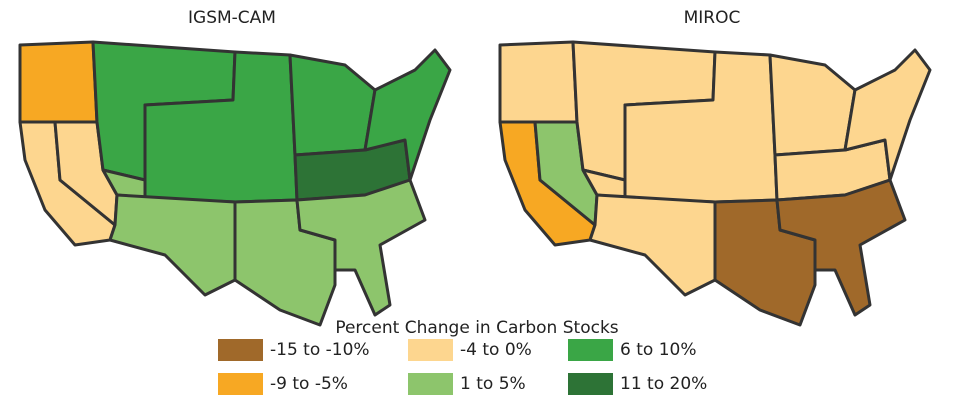  I want to click on legend-title: Percent Change in Carbon Stocks, so click(476, 328).